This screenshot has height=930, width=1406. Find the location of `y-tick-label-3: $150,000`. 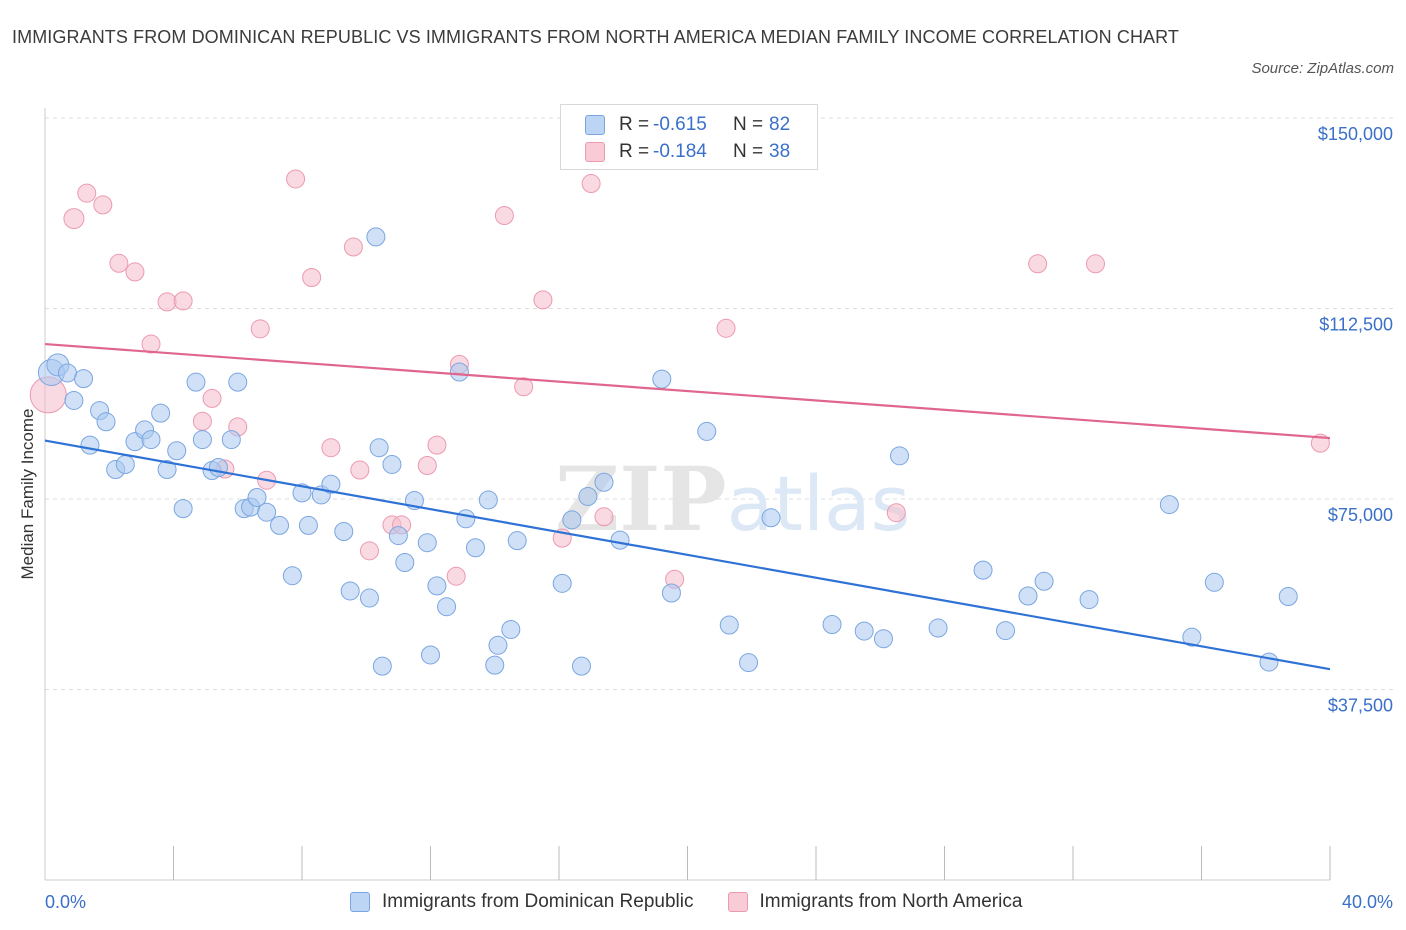

y-tick-label-3: $150,000 is located at coordinates (1355, 134).